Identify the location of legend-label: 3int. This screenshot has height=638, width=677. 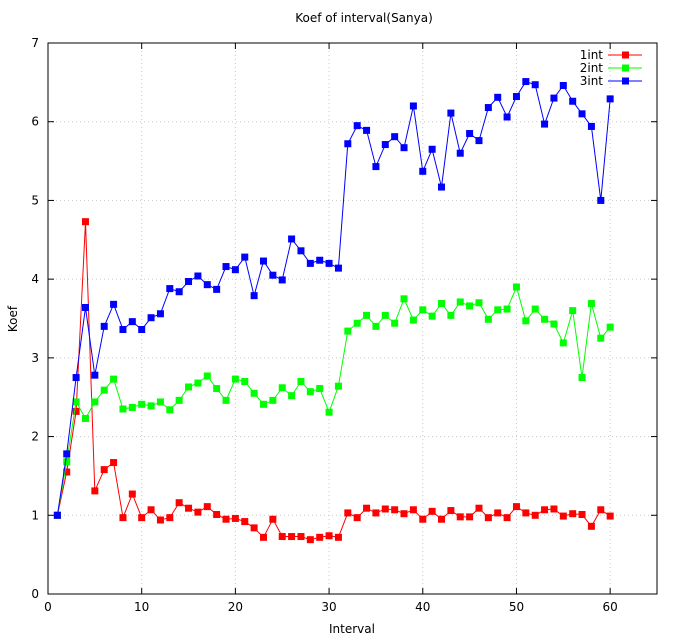
(592, 81).